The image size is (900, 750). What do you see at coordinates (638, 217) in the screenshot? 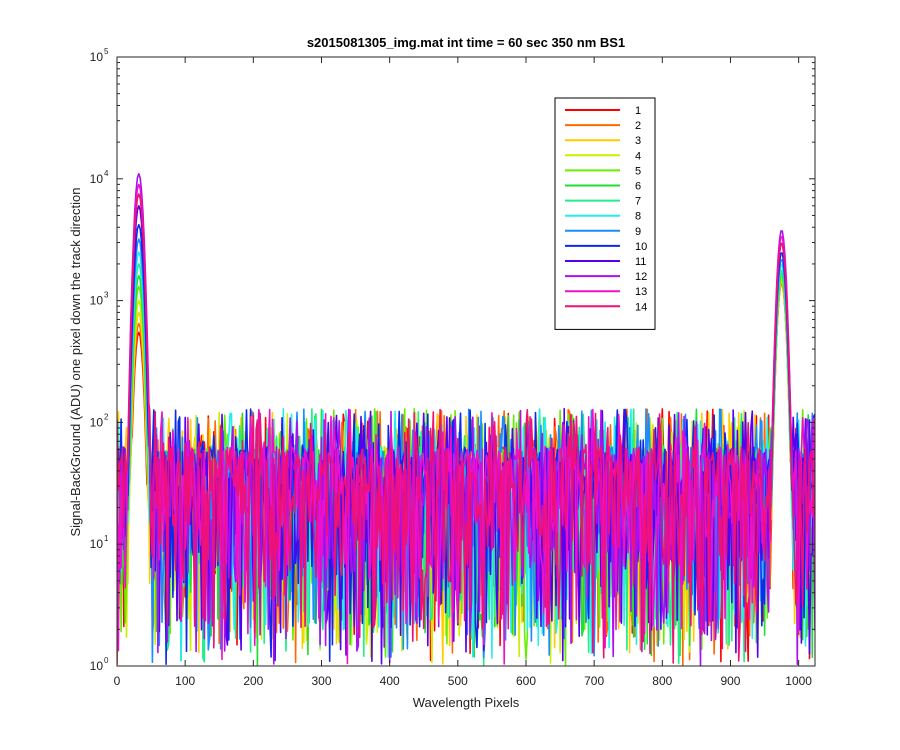
I see `legend-label-8: 8` at bounding box center [638, 217].